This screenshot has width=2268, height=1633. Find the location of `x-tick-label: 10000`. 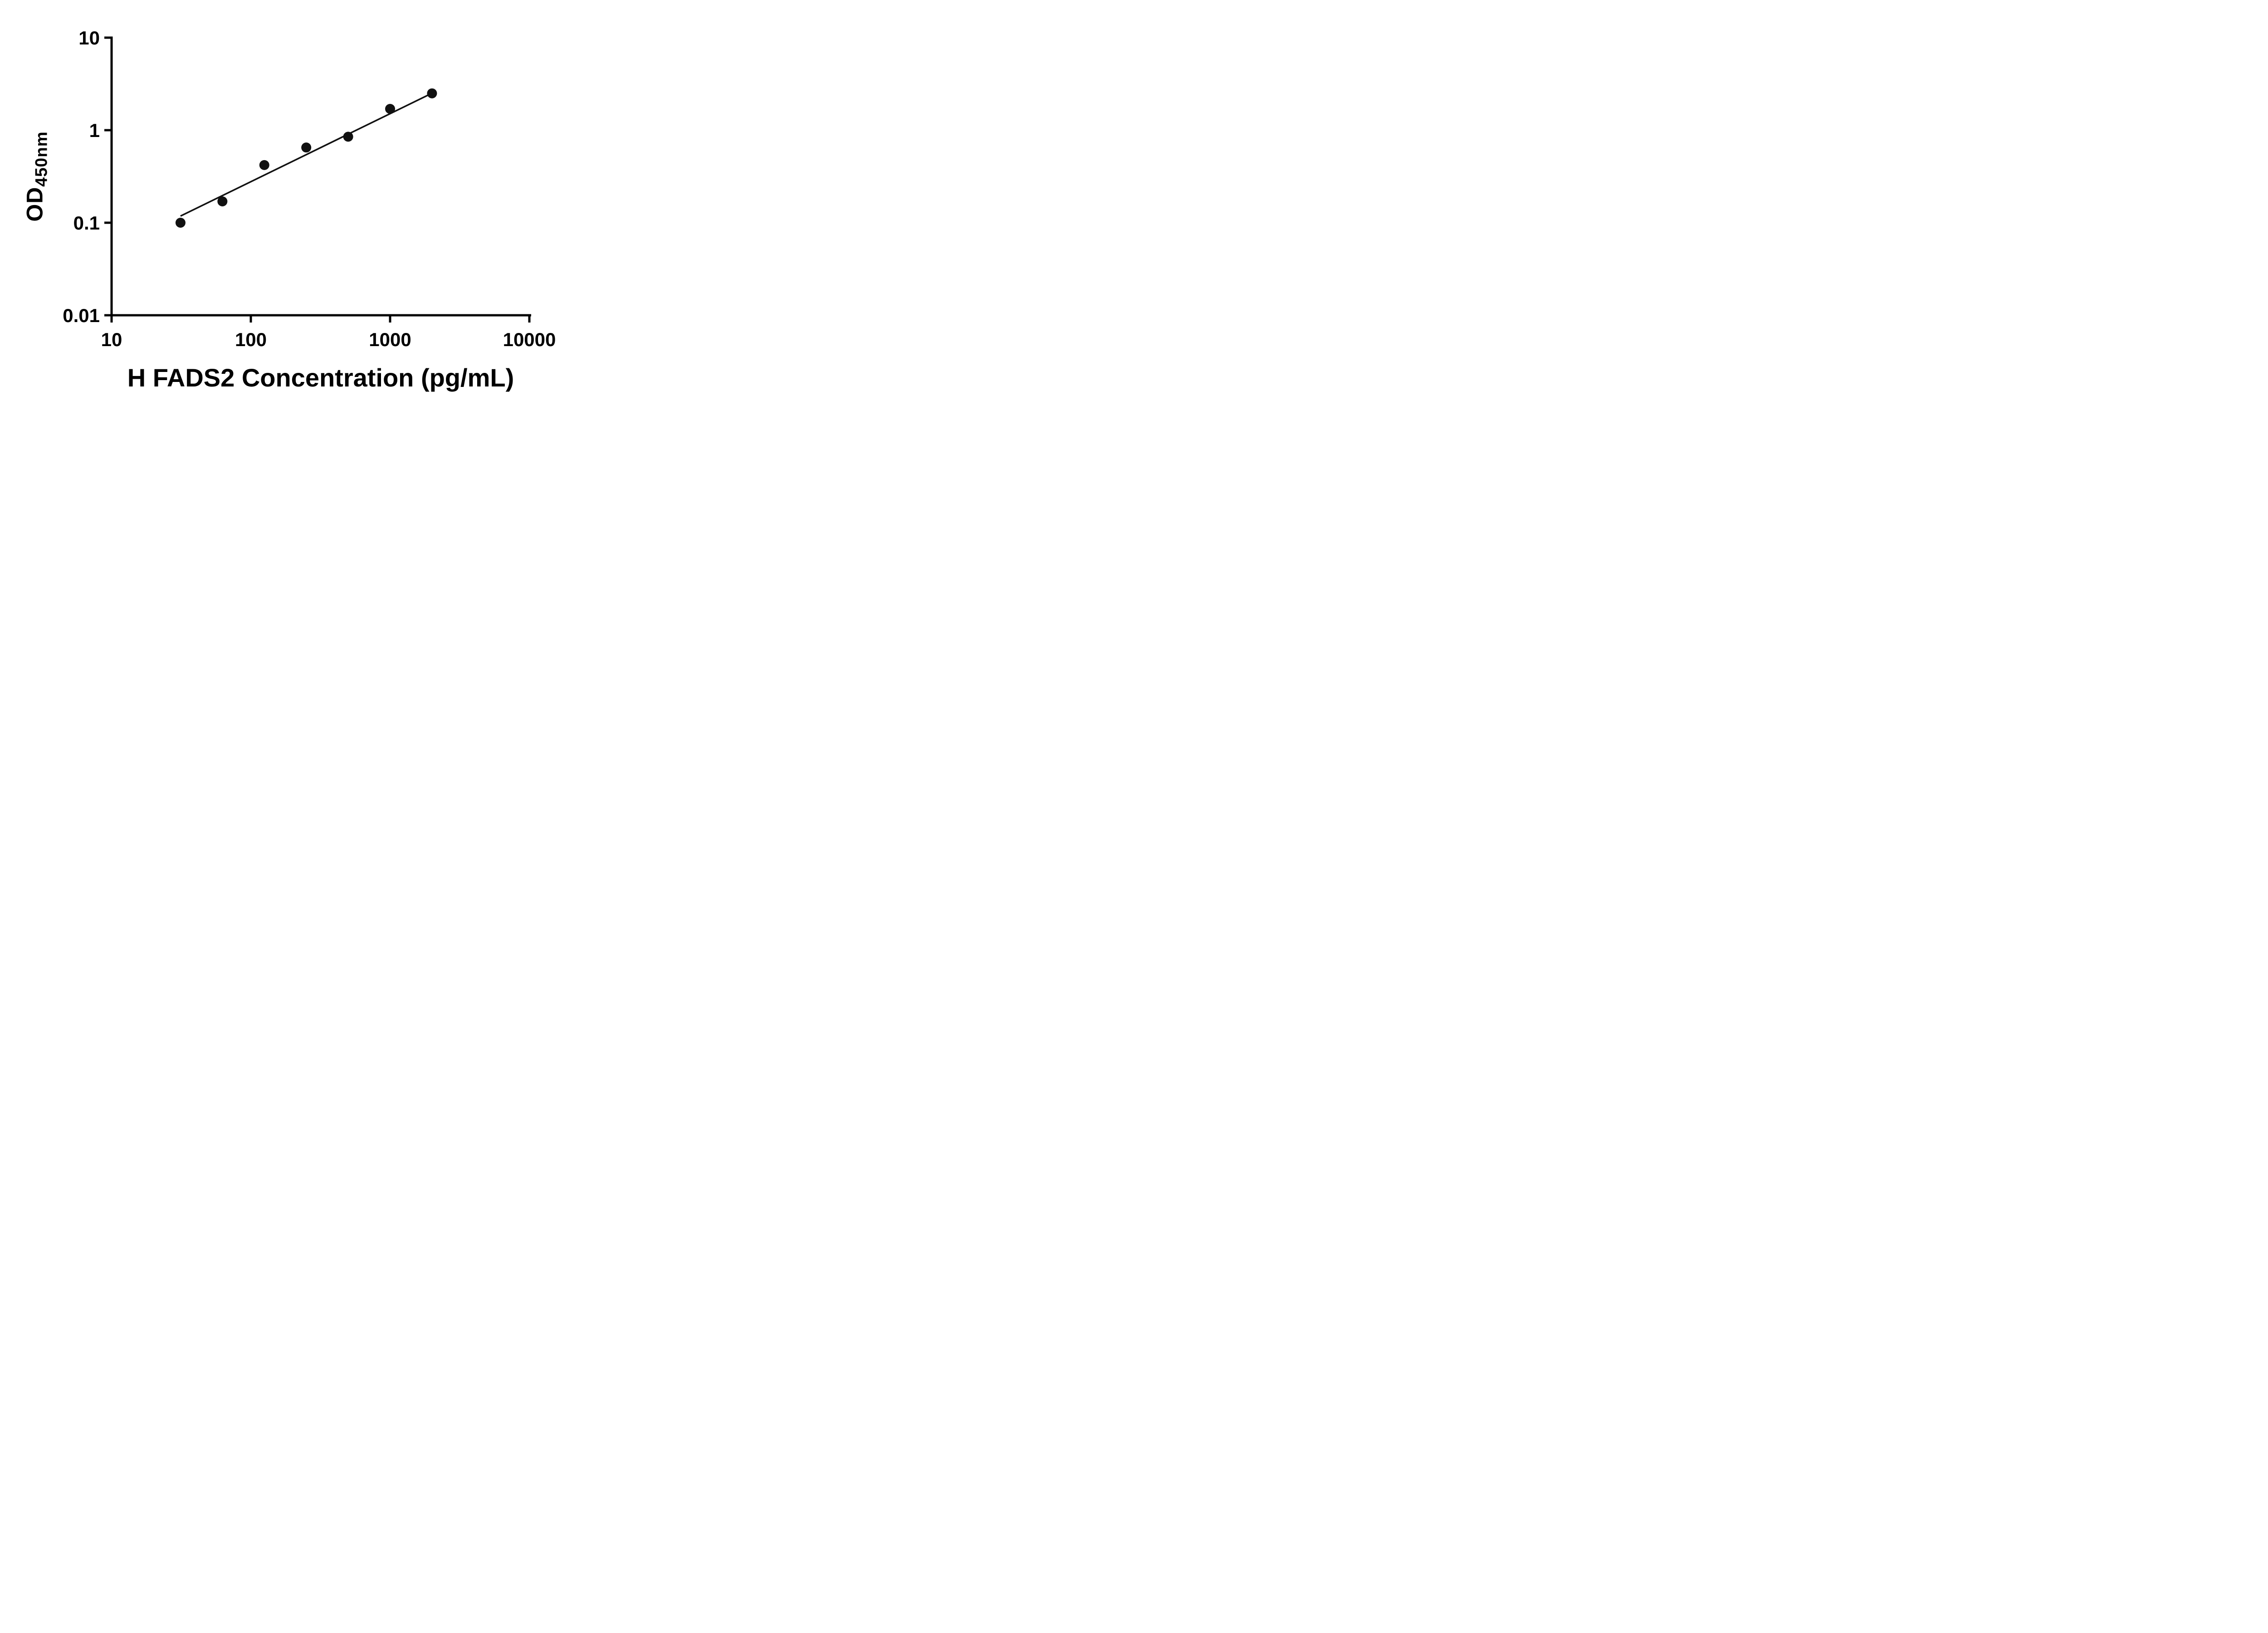

x-tick-label: 10000 is located at coordinates (529, 339).